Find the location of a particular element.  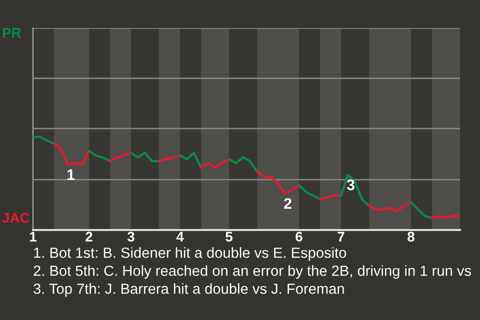

x-tick-label: 4 is located at coordinates (180, 237).